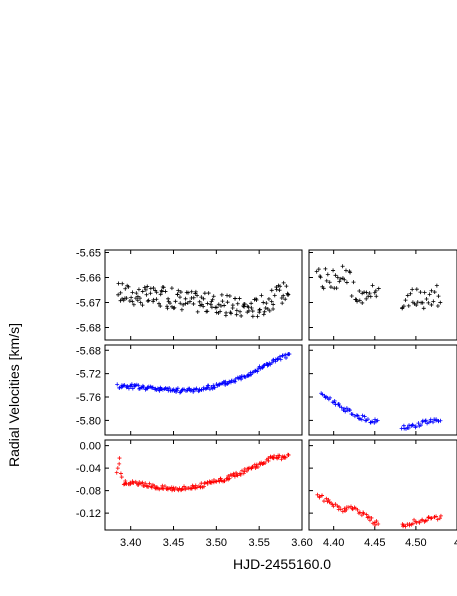 Image resolution: width=457 pixels, height=596 pixels. I want to click on x-axis-label: HJD-2455160.0, so click(228, 566).